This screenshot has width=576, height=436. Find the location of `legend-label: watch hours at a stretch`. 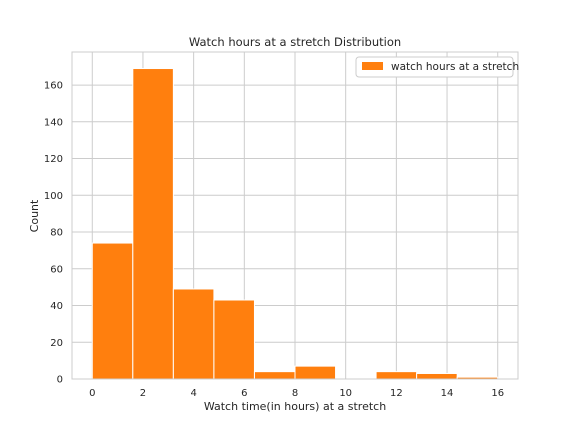

legend-label: watch hours at a stretch is located at coordinates (455, 67).